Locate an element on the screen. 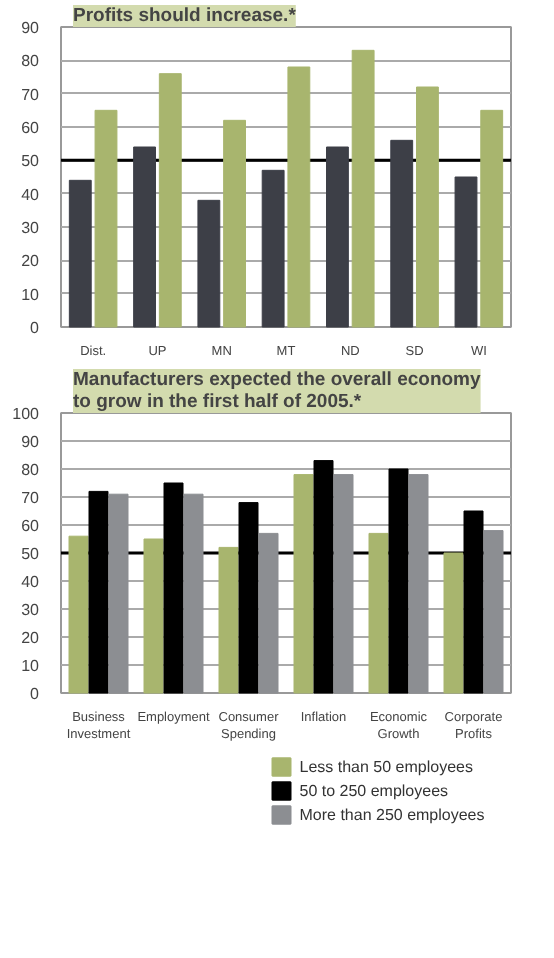 This screenshot has height=958, width=554. chart-title: Manufacturers expected the overall economy to grow in the first half of 2005.* is located at coordinates (278, 391).